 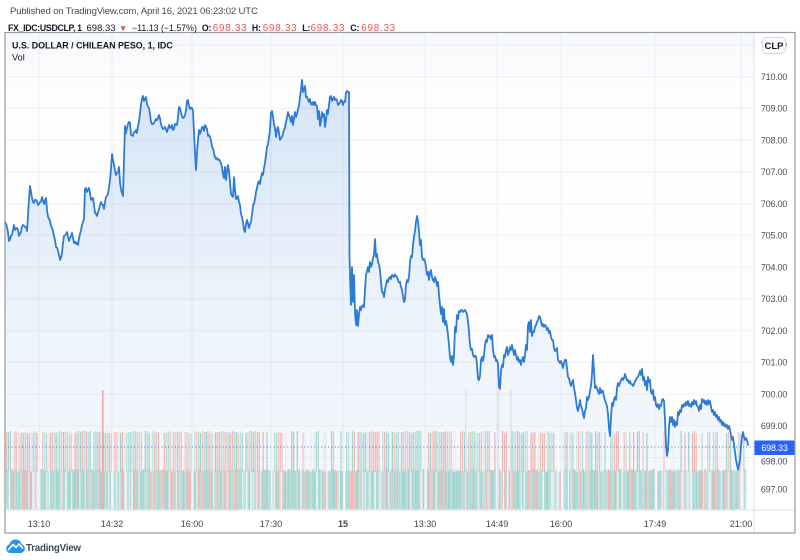 I want to click on svg-text: 697.00, so click(x=774, y=490).